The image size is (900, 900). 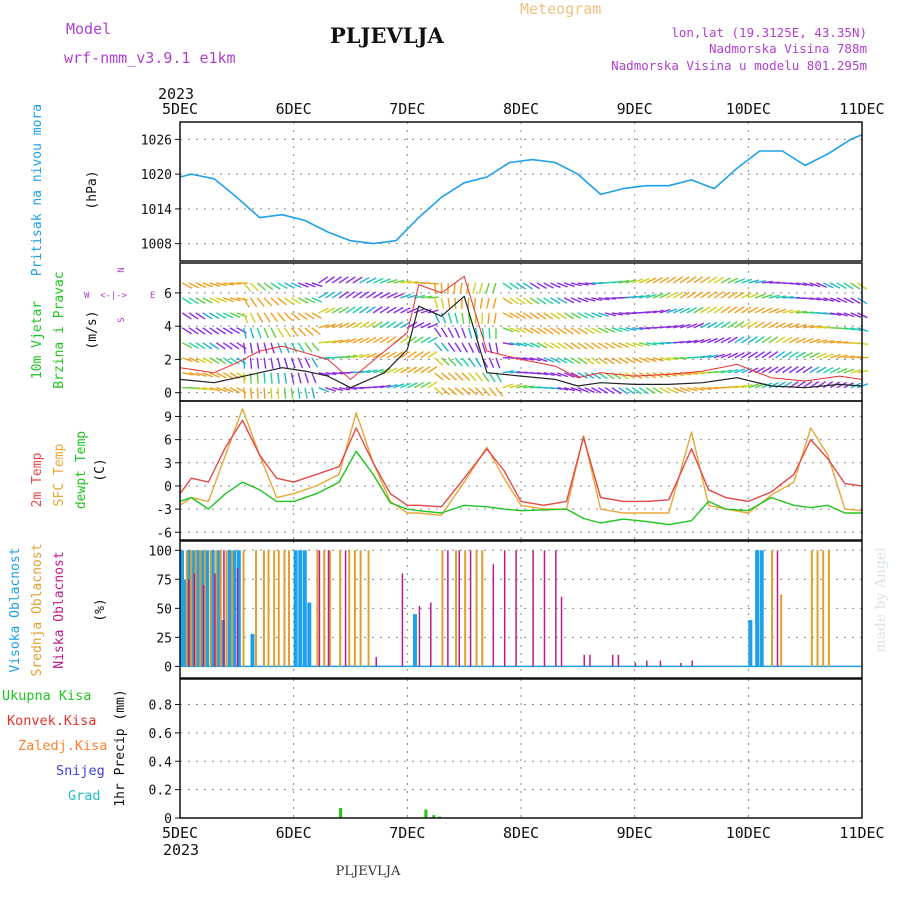 I want to click on bottom-time-label: 11DEC, so click(x=861, y=833).